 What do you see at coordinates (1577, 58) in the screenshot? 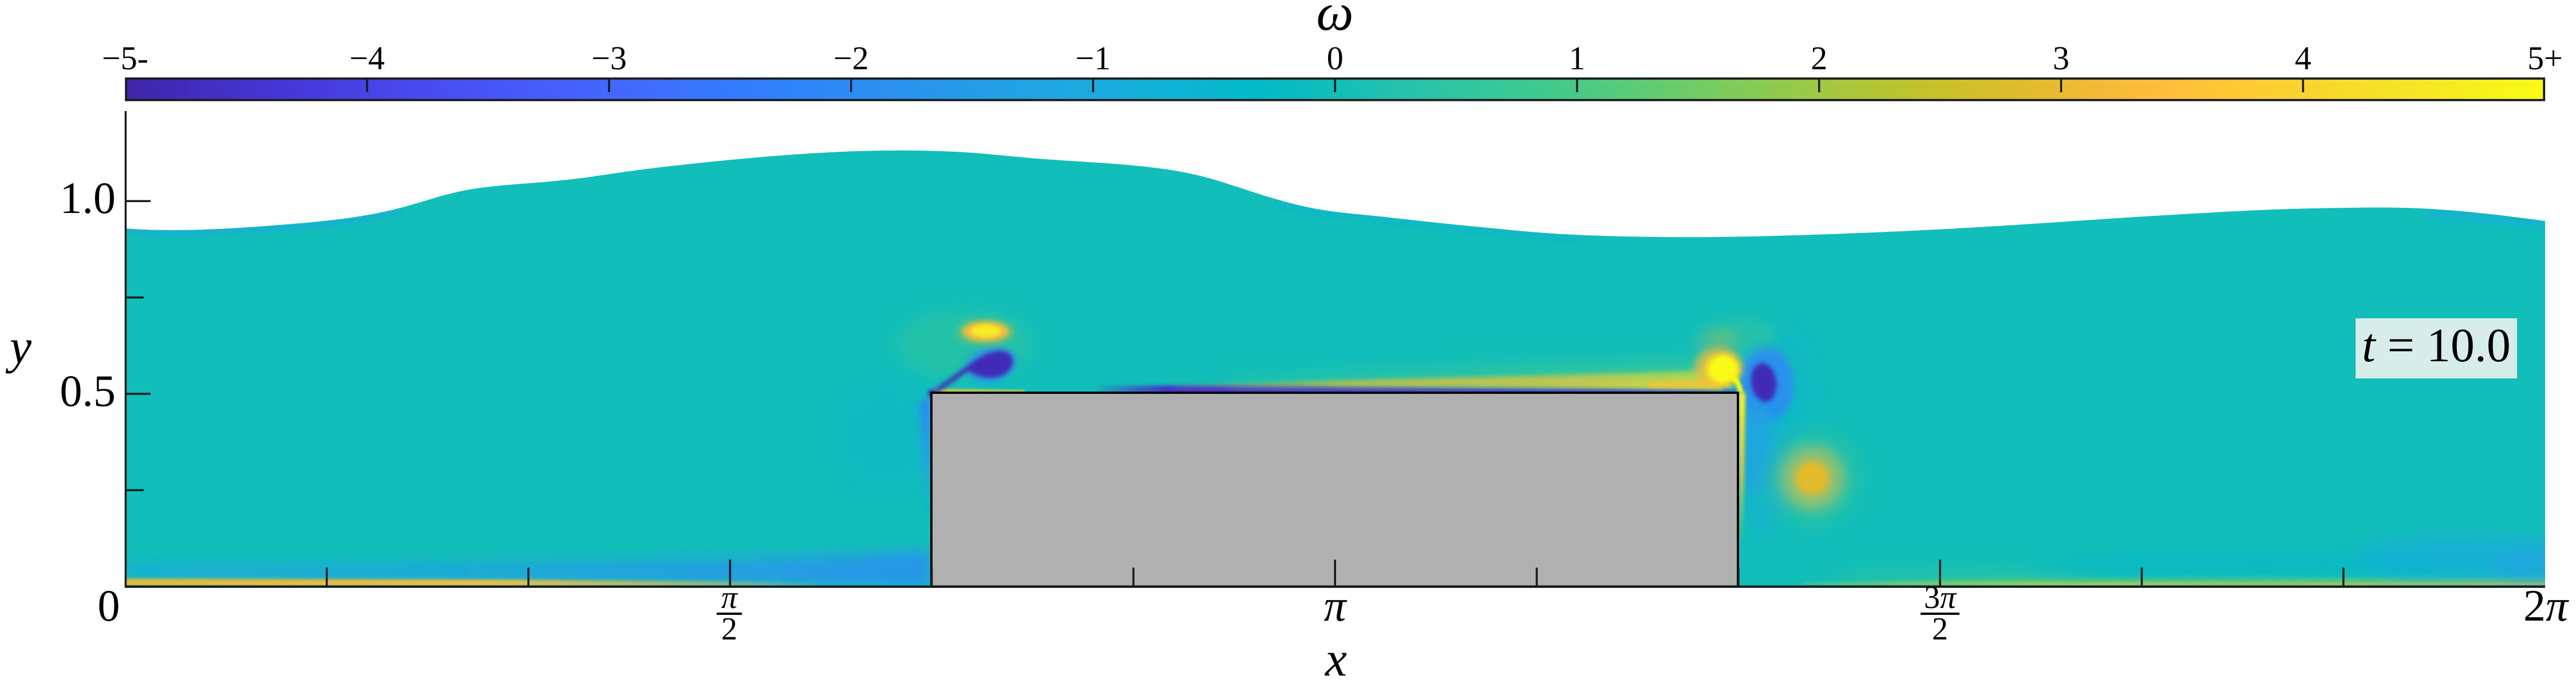
I see `svg-text: 1` at bounding box center [1577, 58].